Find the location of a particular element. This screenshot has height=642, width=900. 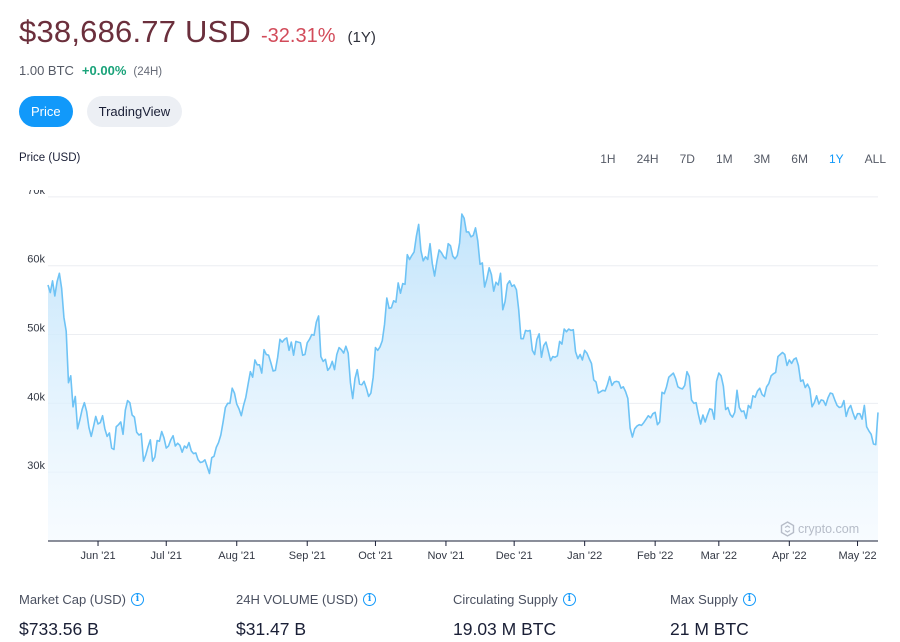

x-tick-label: Aug '21 is located at coordinates (236, 556).